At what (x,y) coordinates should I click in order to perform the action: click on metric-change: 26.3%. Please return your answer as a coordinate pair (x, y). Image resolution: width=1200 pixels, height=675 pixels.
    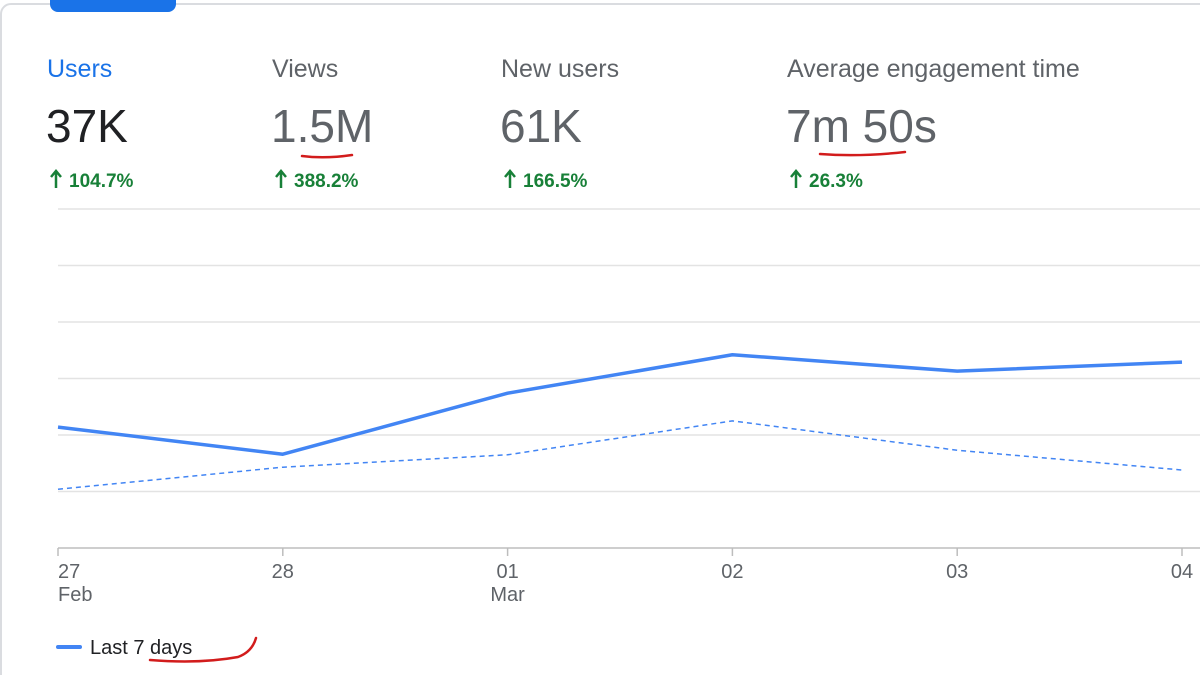
    Looking at the image, I should click on (836, 181).